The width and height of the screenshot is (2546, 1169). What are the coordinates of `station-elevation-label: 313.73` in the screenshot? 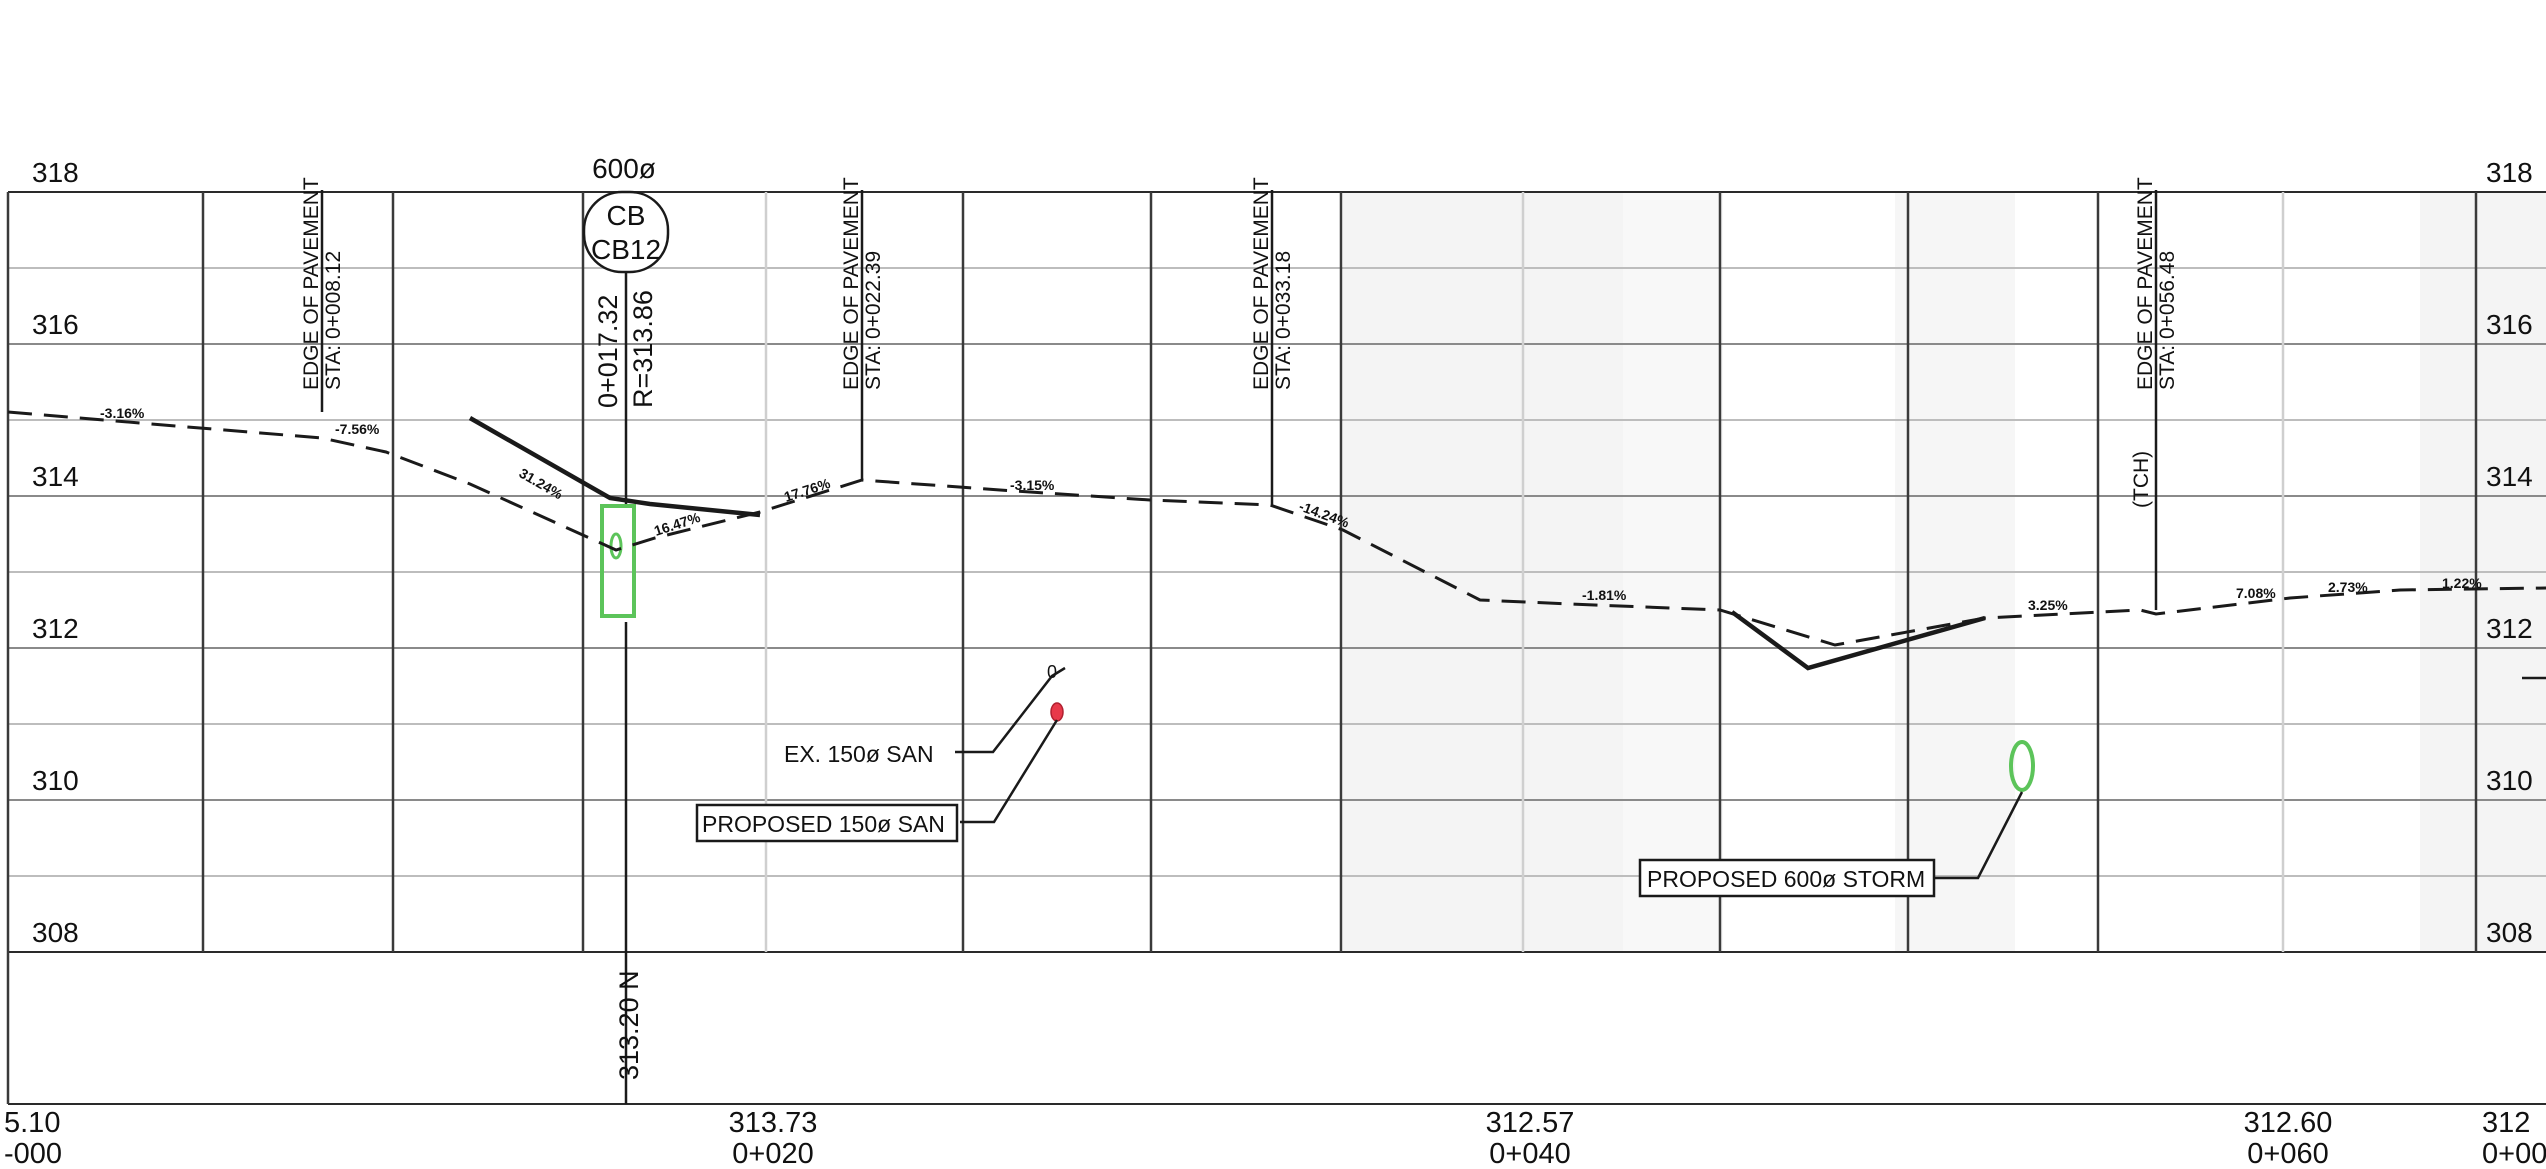 It's located at (773, 1123).